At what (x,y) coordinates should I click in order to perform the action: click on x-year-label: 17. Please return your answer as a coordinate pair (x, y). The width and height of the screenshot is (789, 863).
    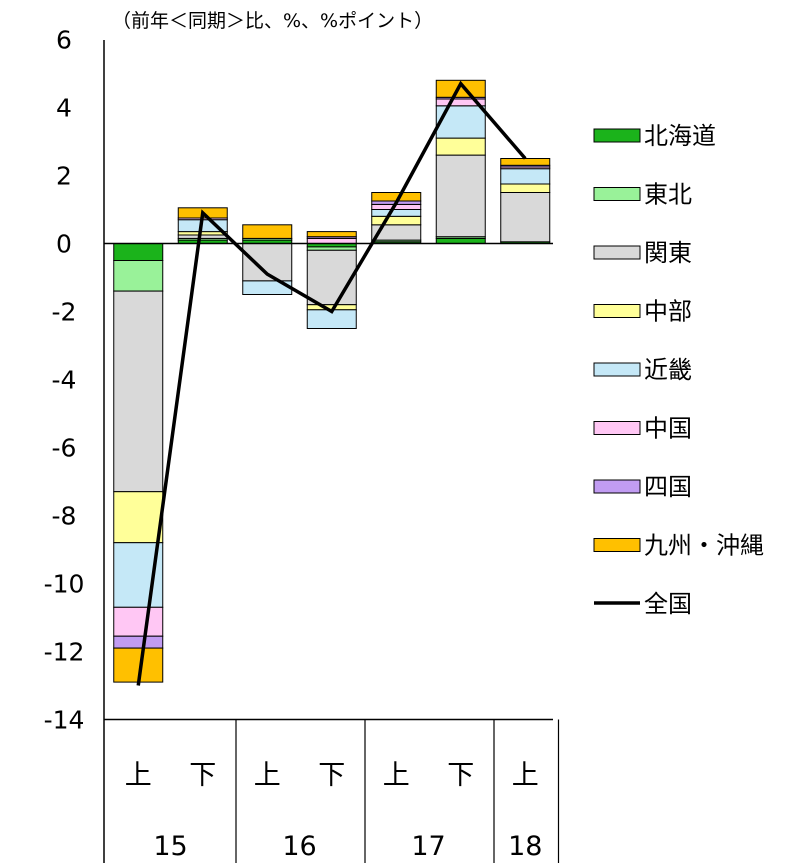
    Looking at the image, I should click on (428, 846).